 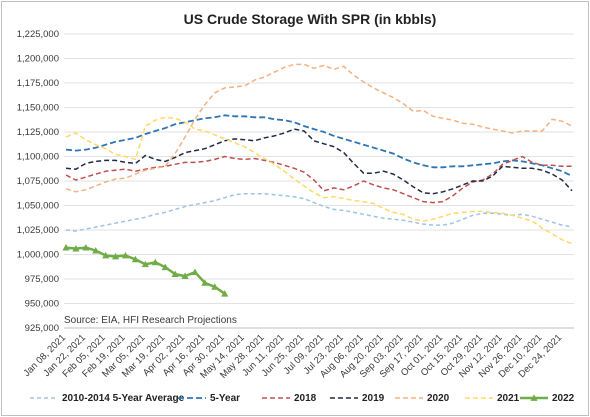 What do you see at coordinates (225, 398) in the screenshot?
I see `legend-label: 5-Year` at bounding box center [225, 398].